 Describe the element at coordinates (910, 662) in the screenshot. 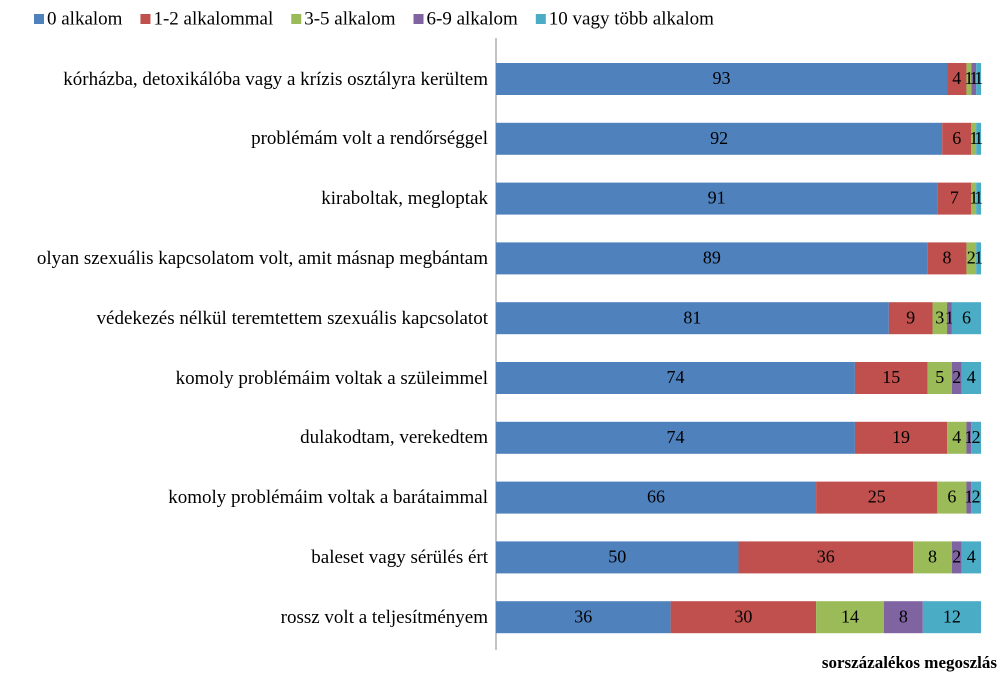

I see `x-axis-label: sorszázalékos megoszlás` at that location.